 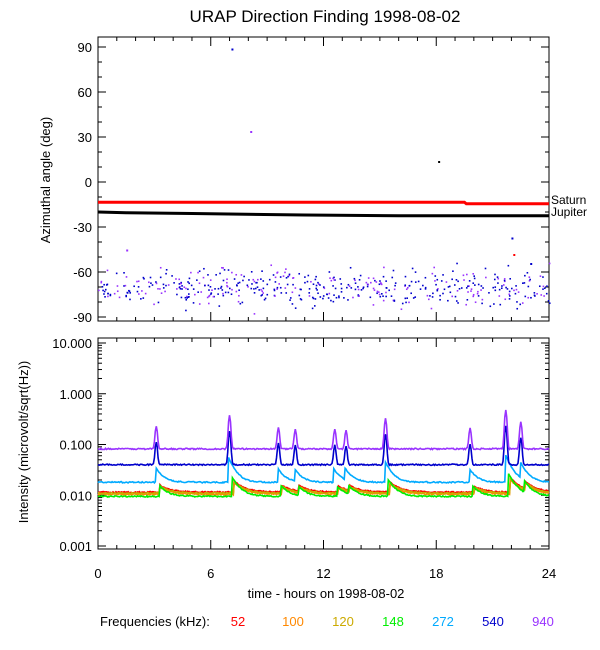 What do you see at coordinates (155, 621) in the screenshot?
I see `legend-title: Frequencies (kHz):` at bounding box center [155, 621].